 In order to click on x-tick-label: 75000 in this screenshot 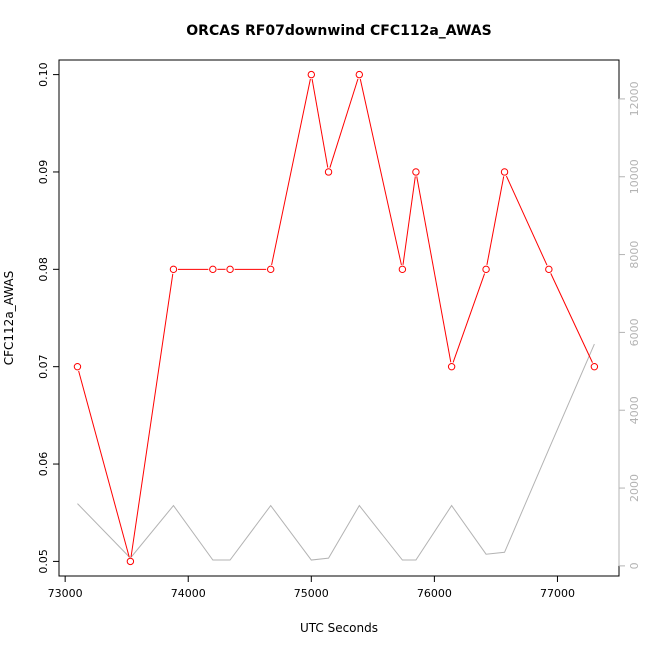, I will do `click(311, 593)`.